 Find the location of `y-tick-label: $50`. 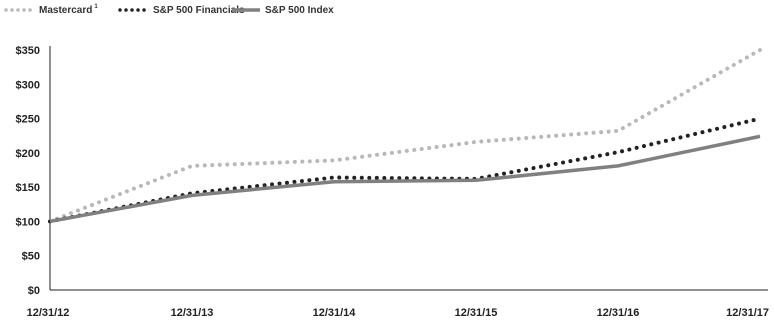

y-tick-label: $50 is located at coordinates (31, 257).